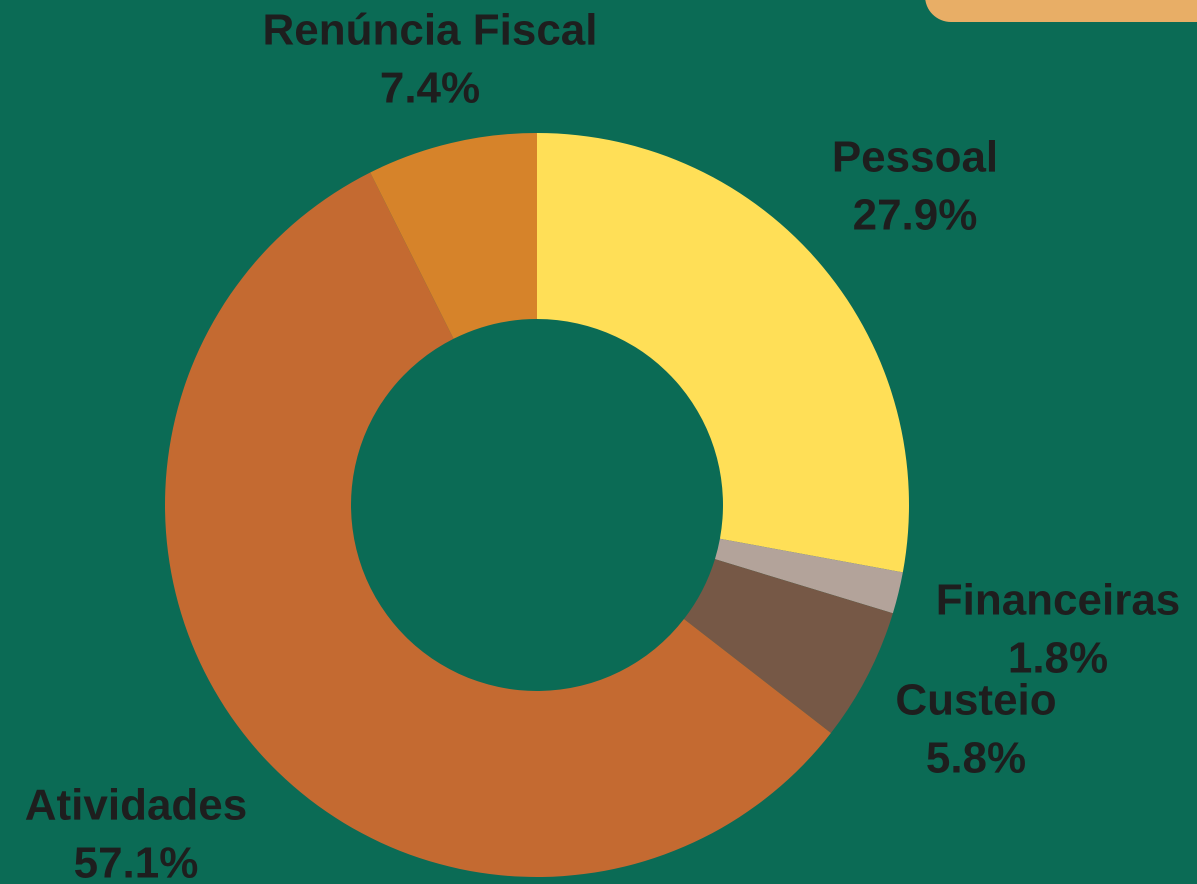  What do you see at coordinates (136, 861) in the screenshot?
I see `slice-value: 57.1%` at bounding box center [136, 861].